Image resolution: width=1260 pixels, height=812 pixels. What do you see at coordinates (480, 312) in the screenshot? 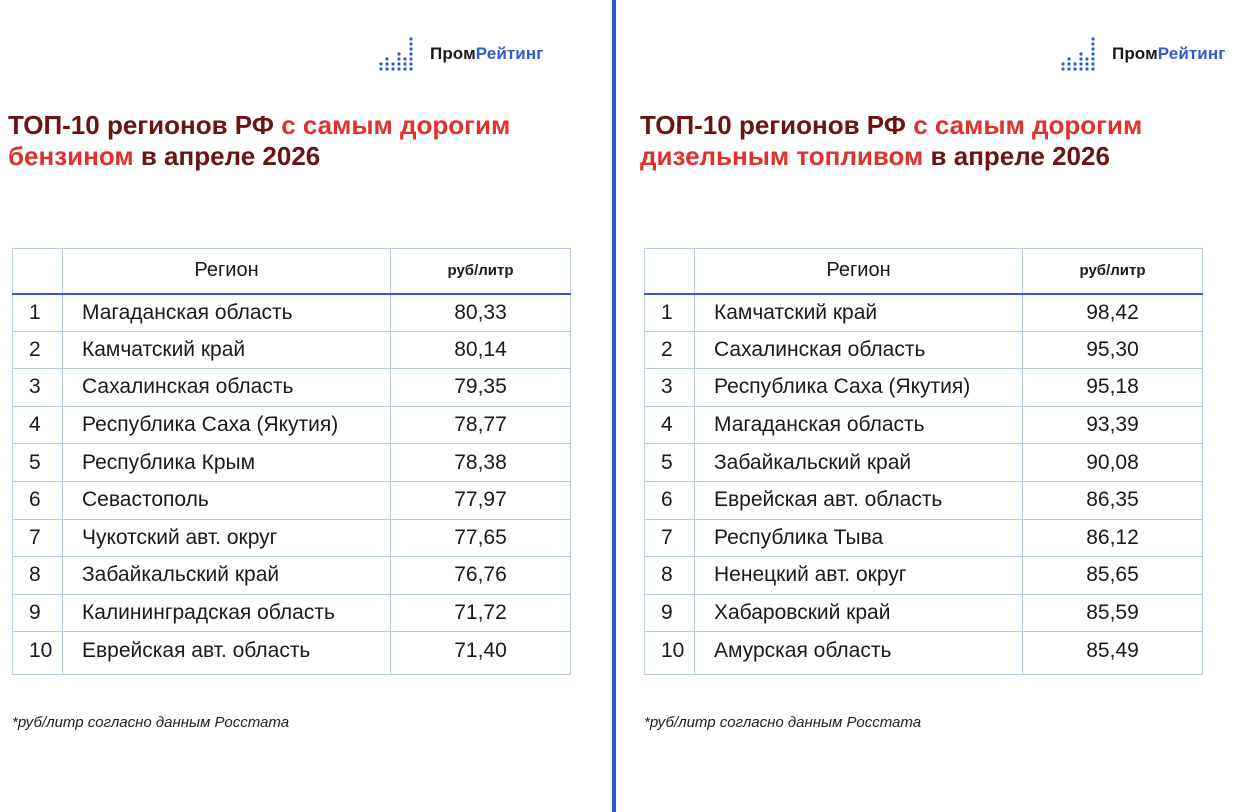
I see `price-value: 80,33` at bounding box center [480, 312].